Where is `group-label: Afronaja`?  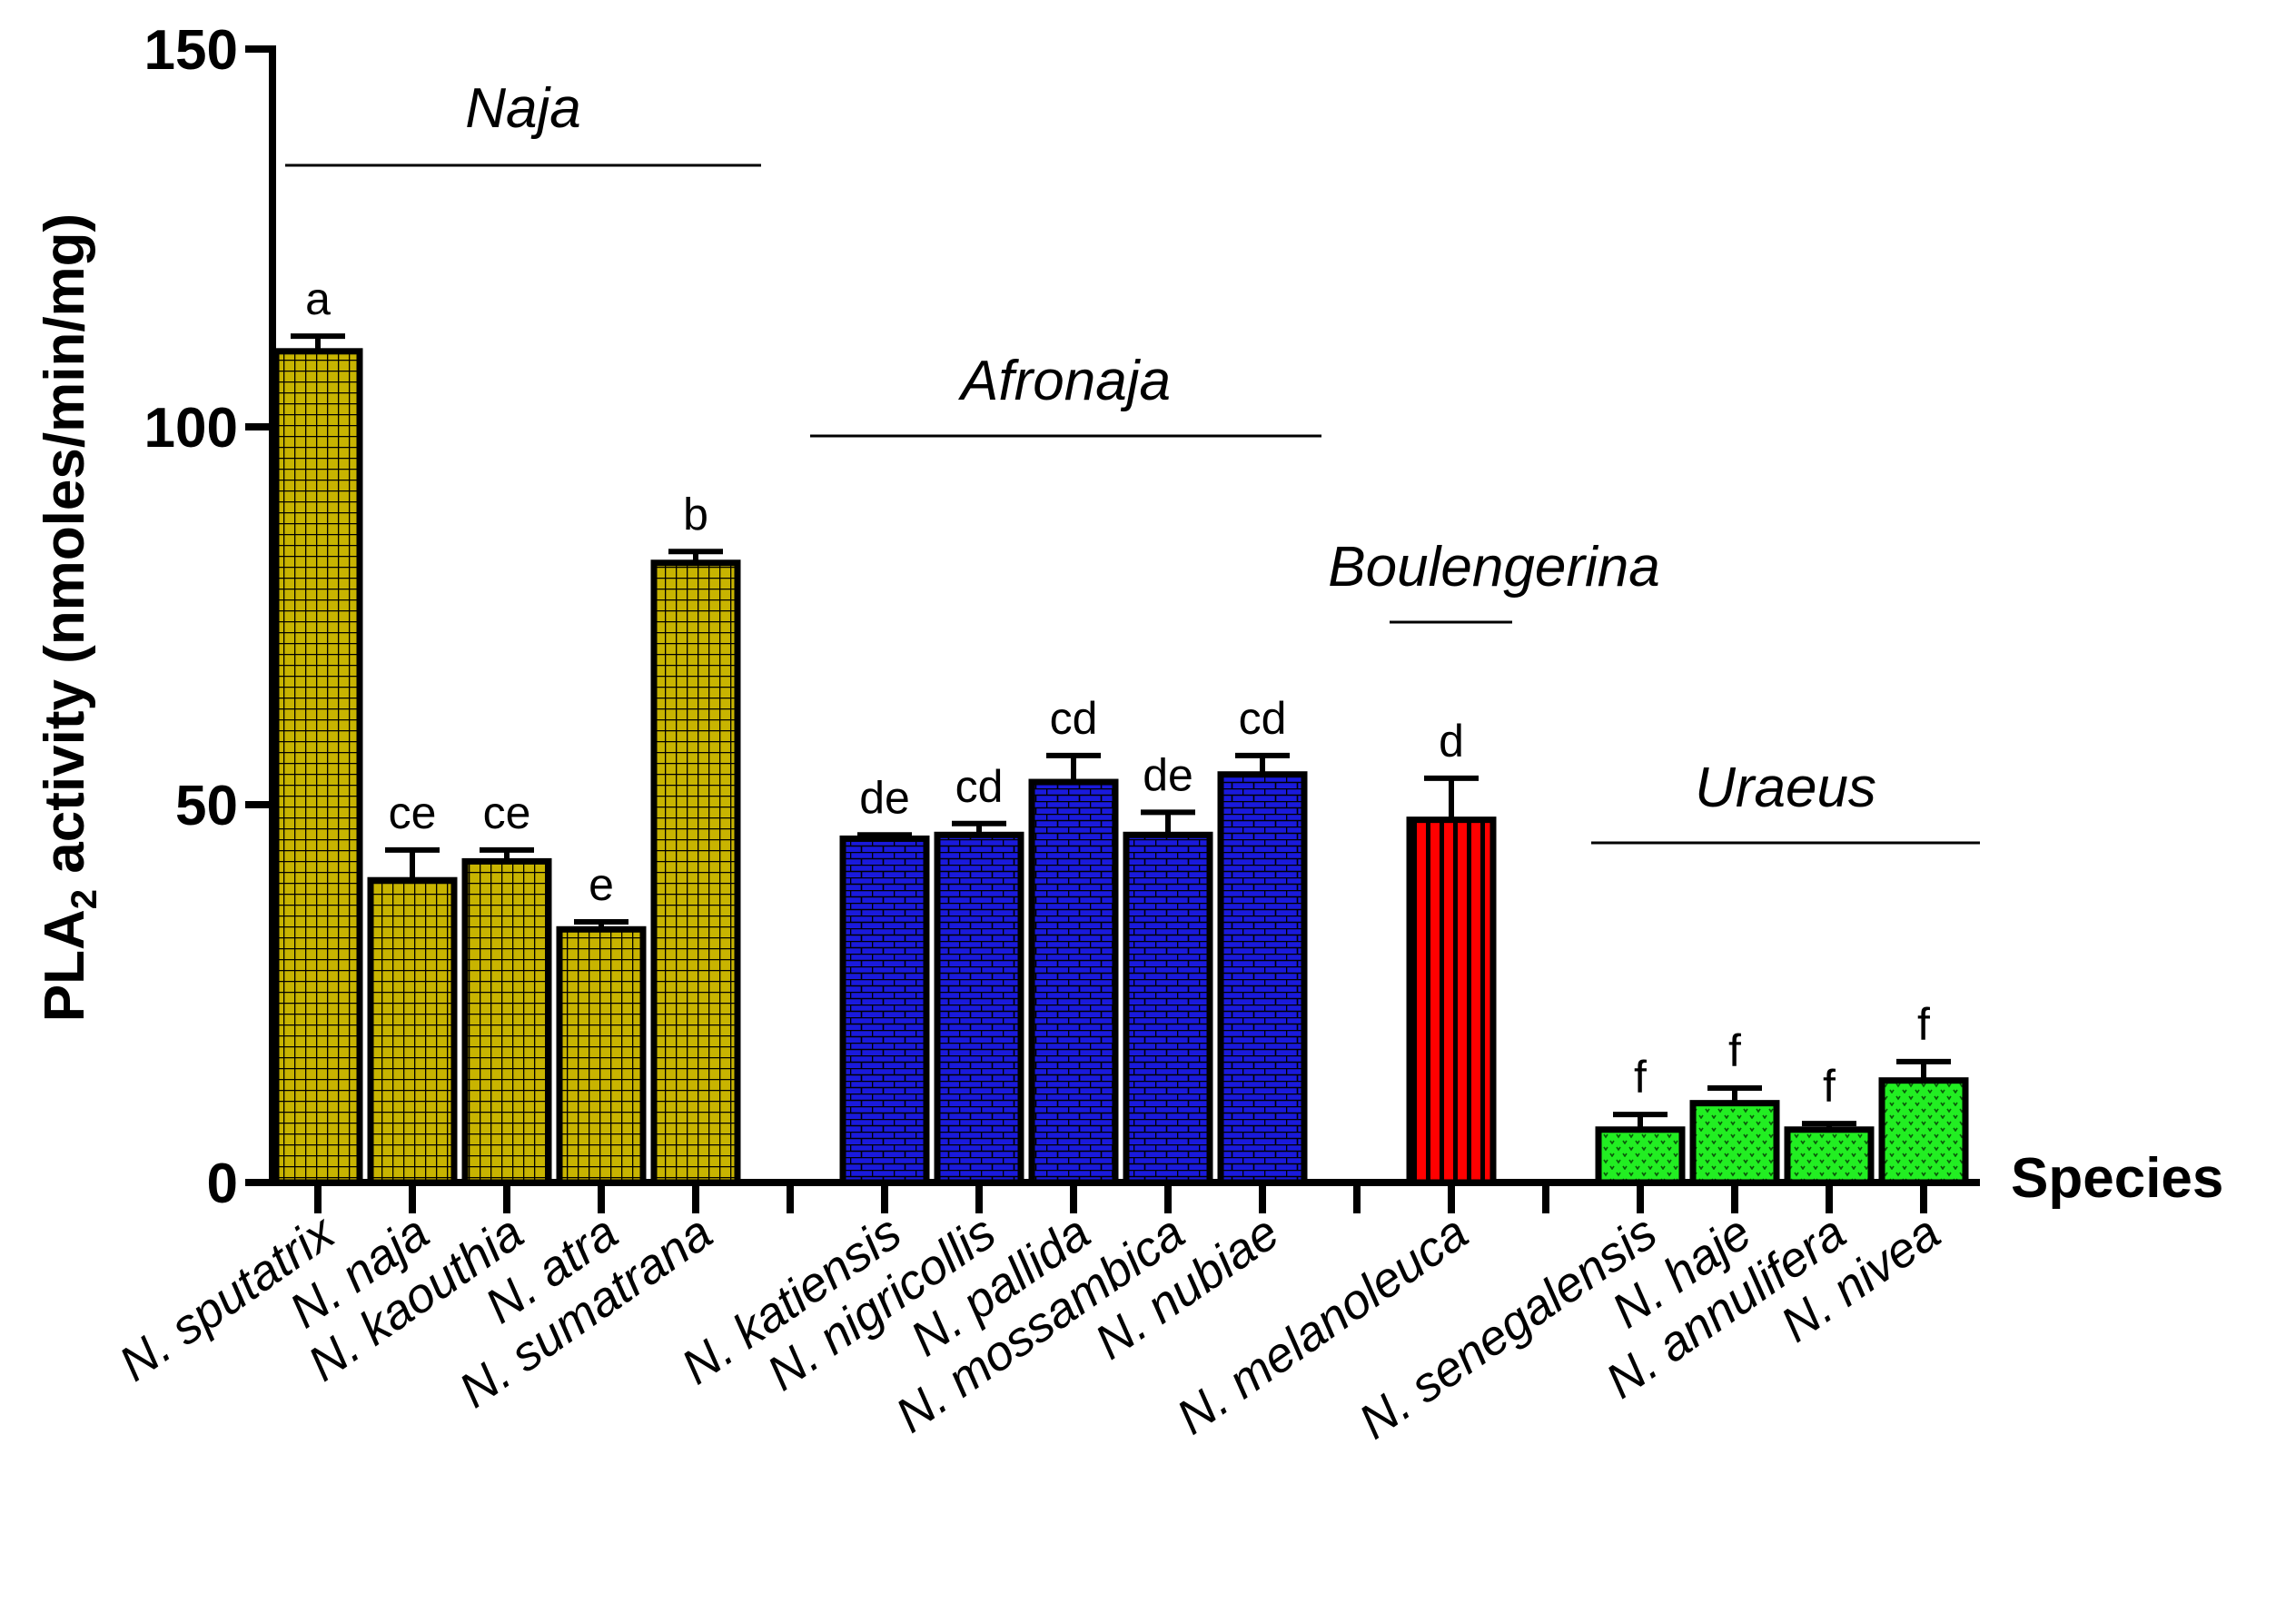 group-label: Afronaja is located at coordinates (1064, 381).